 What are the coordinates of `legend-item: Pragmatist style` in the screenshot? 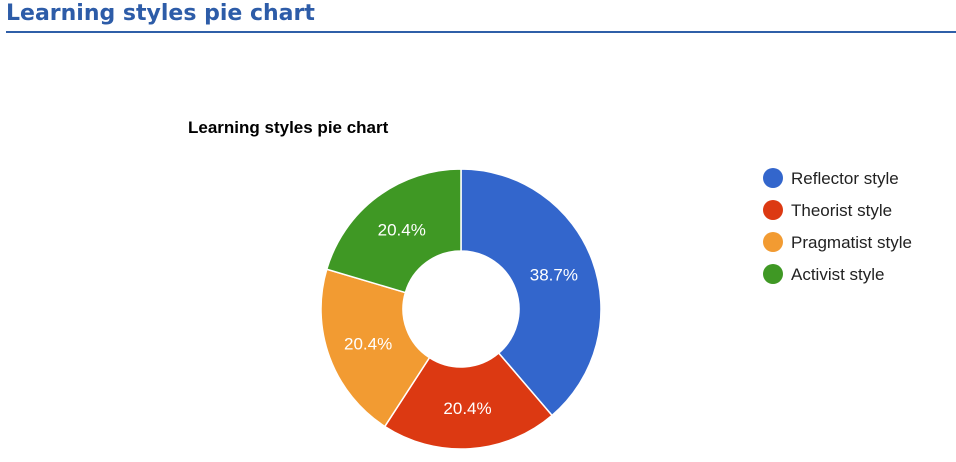 It's located at (837, 242).